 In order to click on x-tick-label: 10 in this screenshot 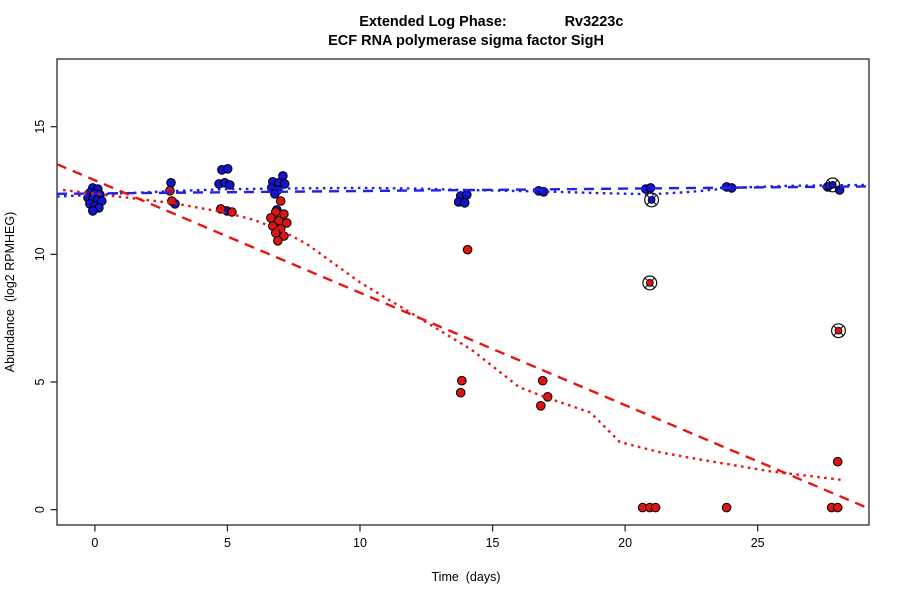, I will do `click(360, 543)`.